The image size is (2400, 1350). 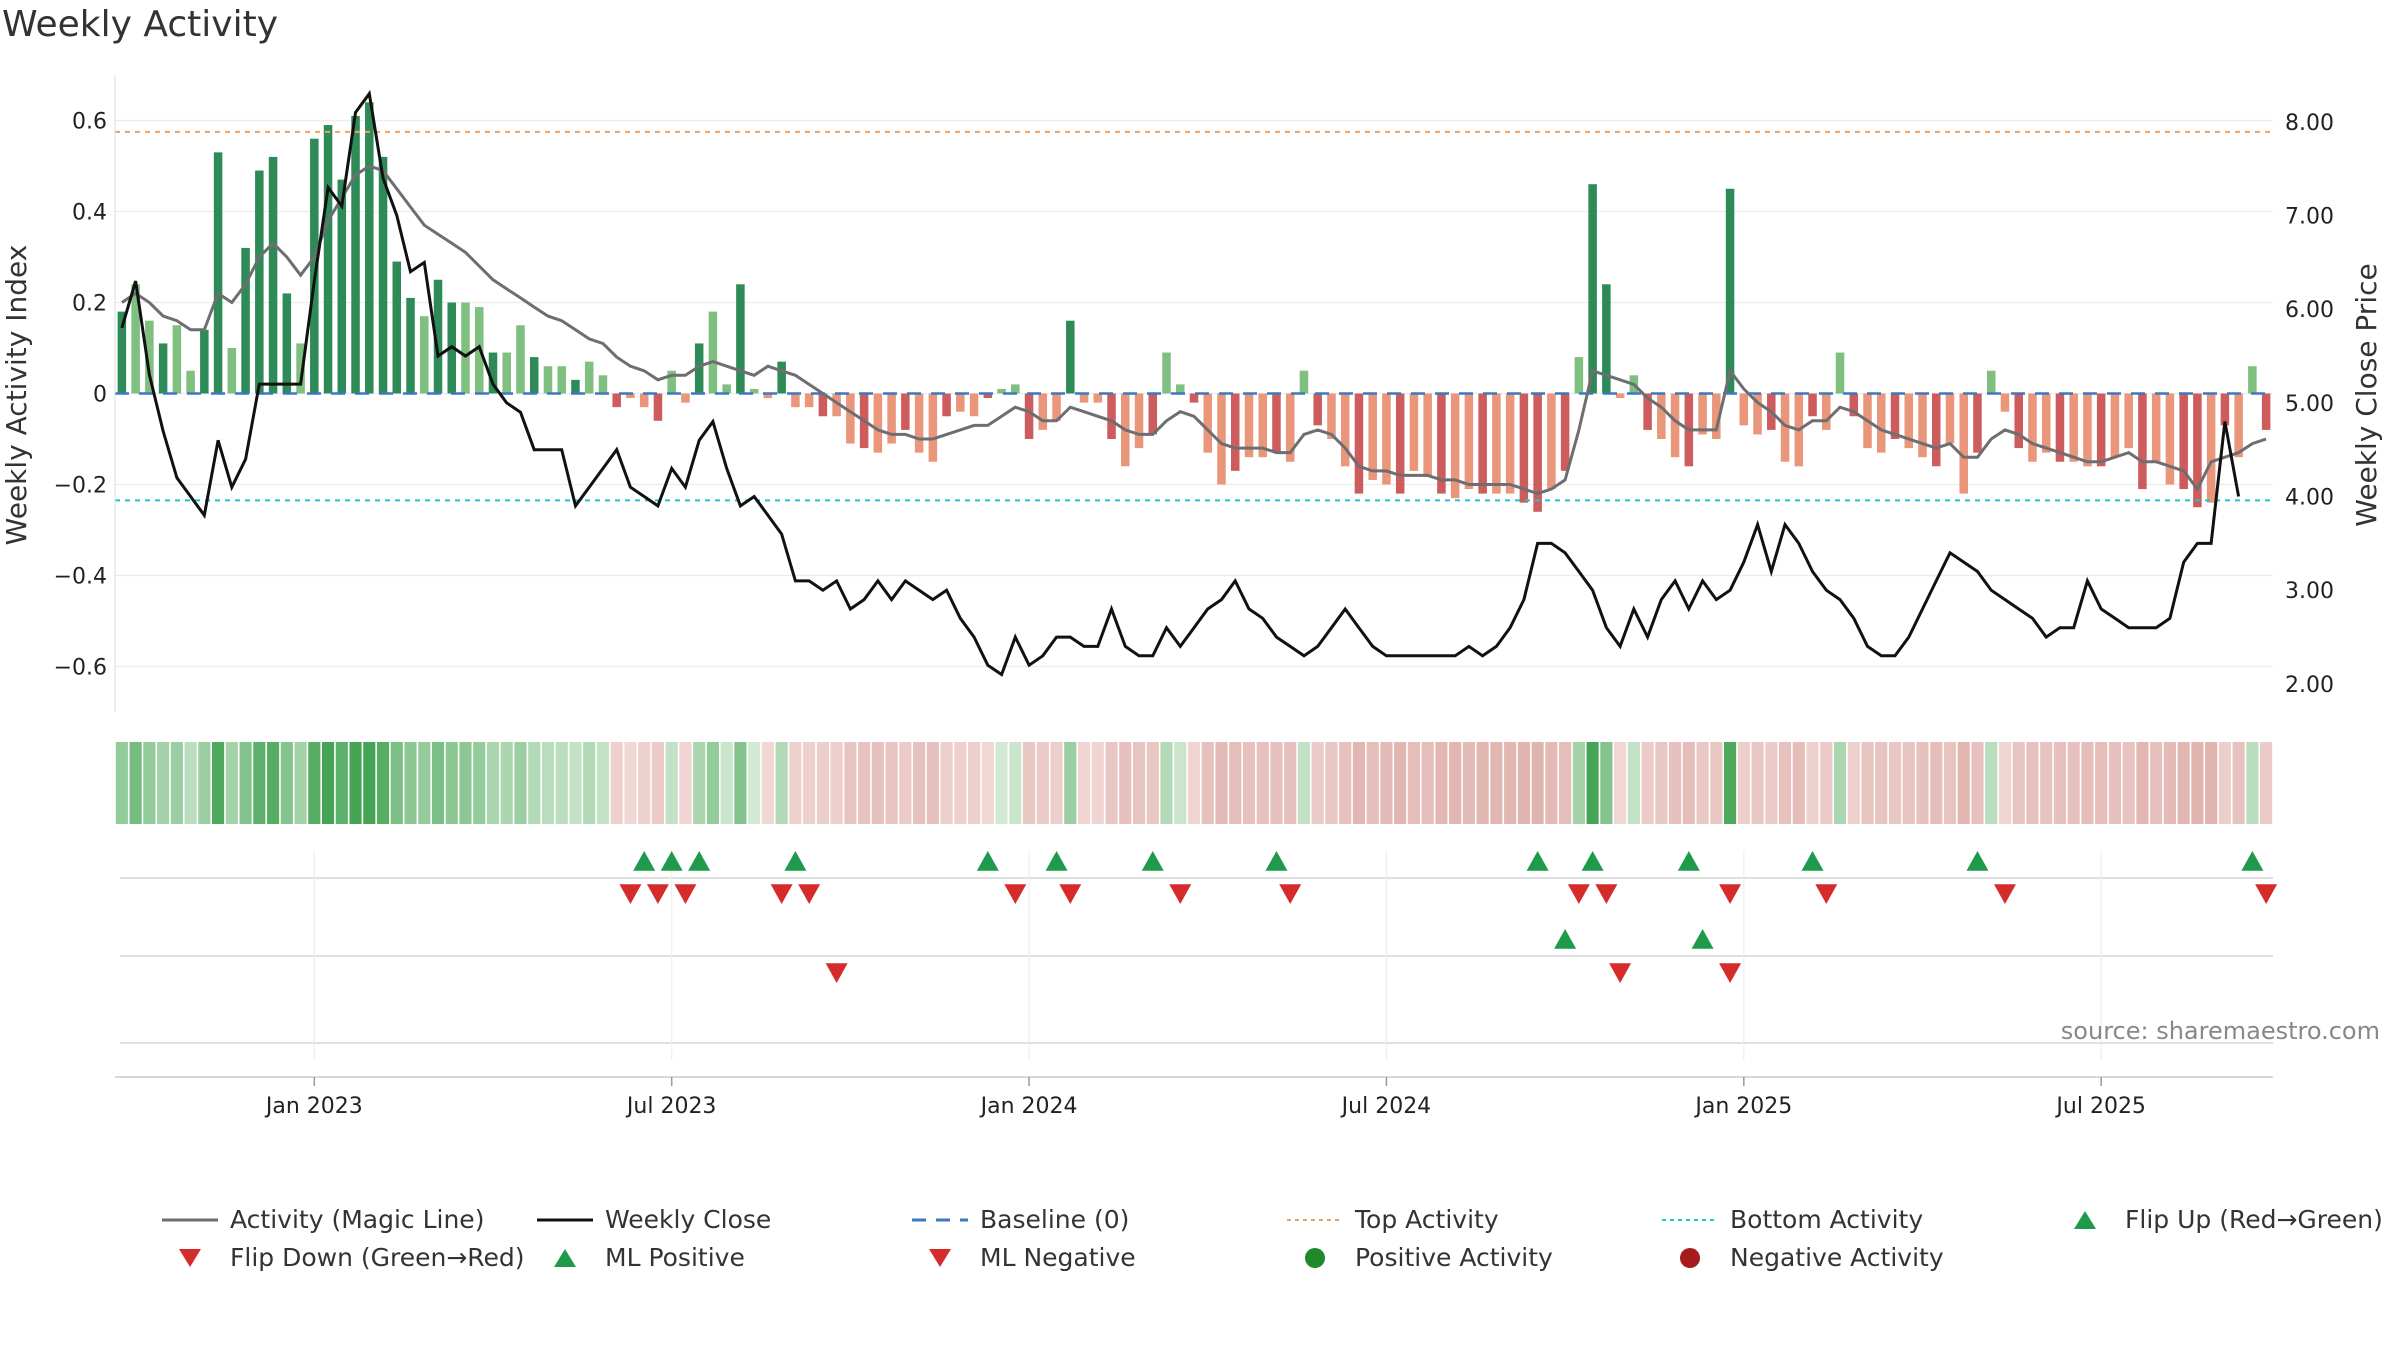 What do you see at coordinates (1019, 1219) in the screenshot?
I see `legend-item: Baseline (0)` at bounding box center [1019, 1219].